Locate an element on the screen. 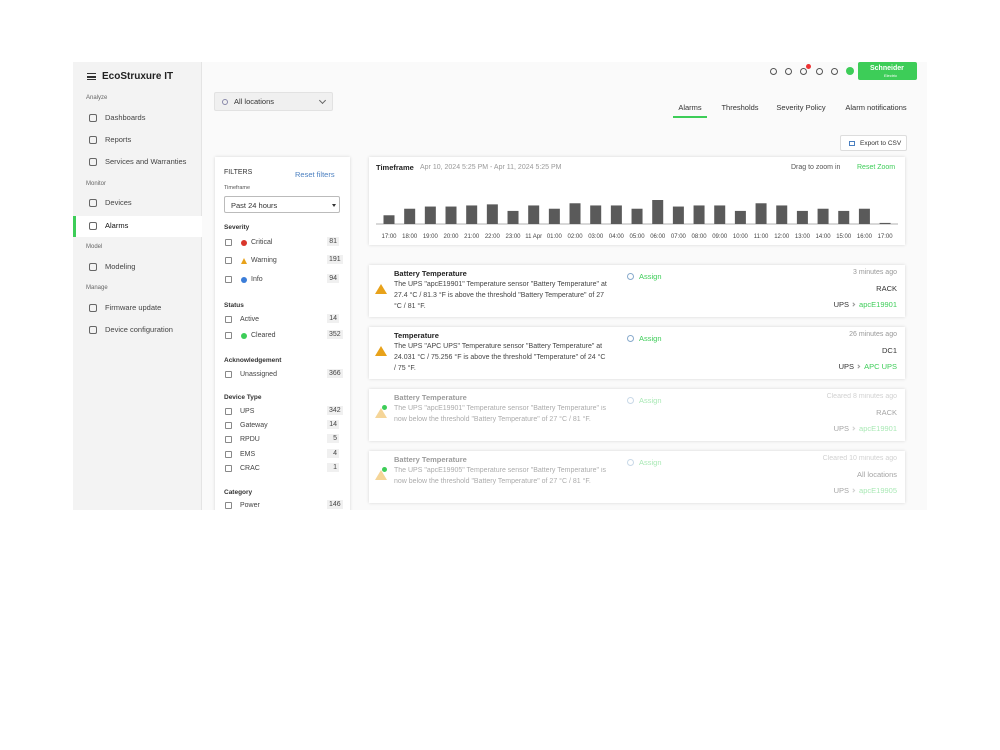 The height and width of the screenshot is (750, 1000). nav-item: Alarms is located at coordinates (117, 225).